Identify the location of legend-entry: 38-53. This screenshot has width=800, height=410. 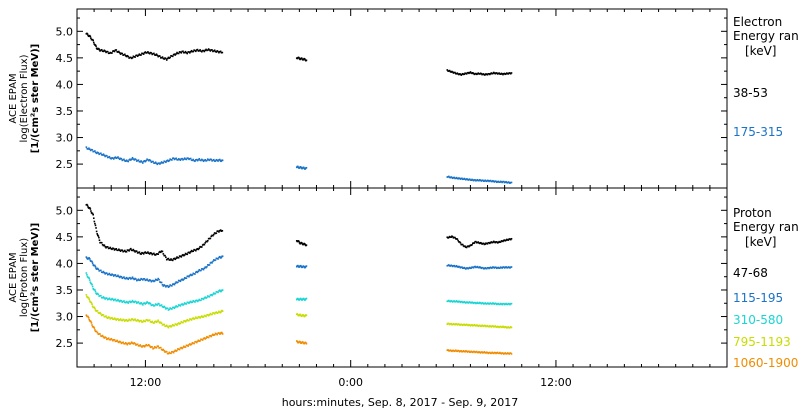
(750, 93).